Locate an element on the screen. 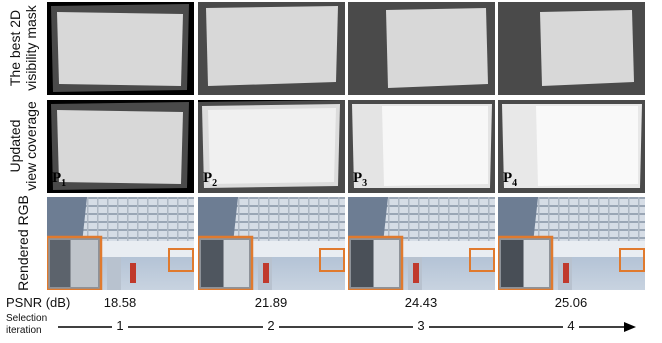 The width and height of the screenshot is (662, 343). selection-iteration-label: Selection iteration is located at coordinates (27, 324).